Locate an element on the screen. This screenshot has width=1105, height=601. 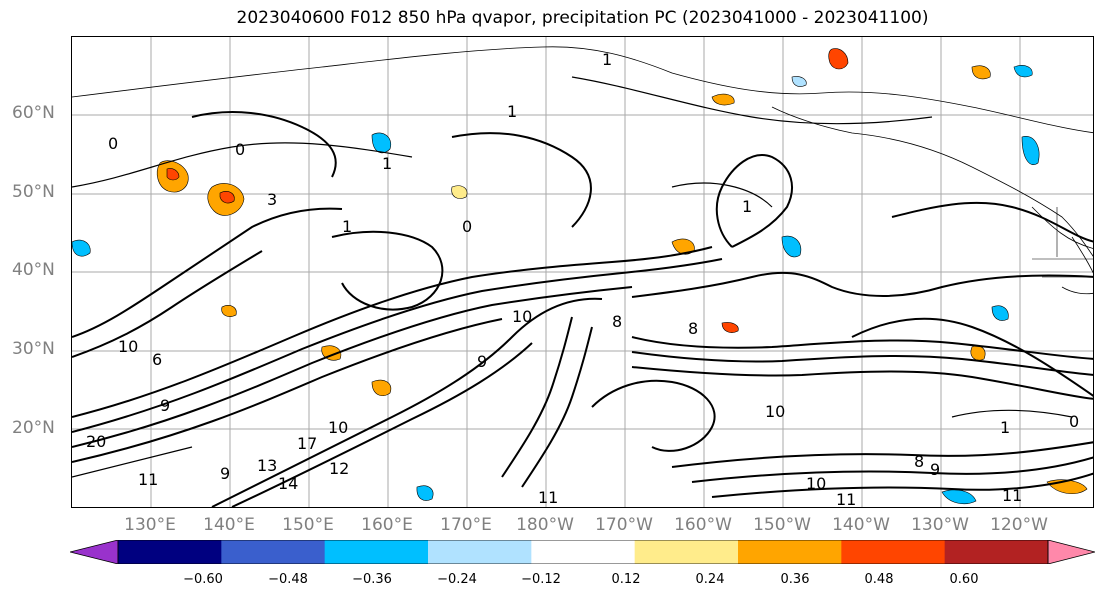
contour-label: 6 is located at coordinates (157, 359).